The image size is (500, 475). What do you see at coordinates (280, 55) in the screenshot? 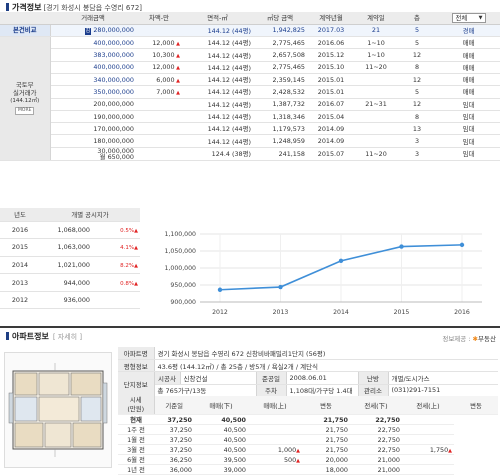
I see `cell-per-area: 2,657,508` at bounding box center [280, 55].